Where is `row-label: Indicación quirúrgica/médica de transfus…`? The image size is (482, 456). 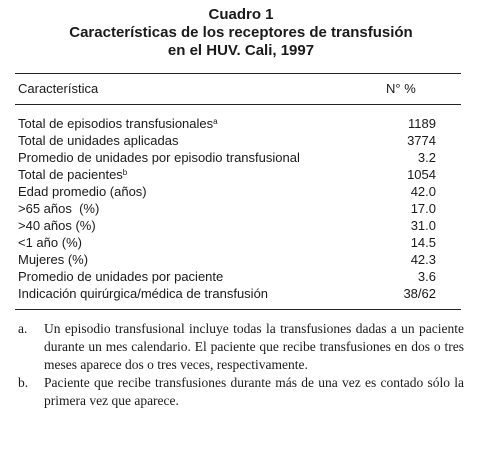 row-label: Indicación quirúrgica/médica de transfus… is located at coordinates (143, 293).